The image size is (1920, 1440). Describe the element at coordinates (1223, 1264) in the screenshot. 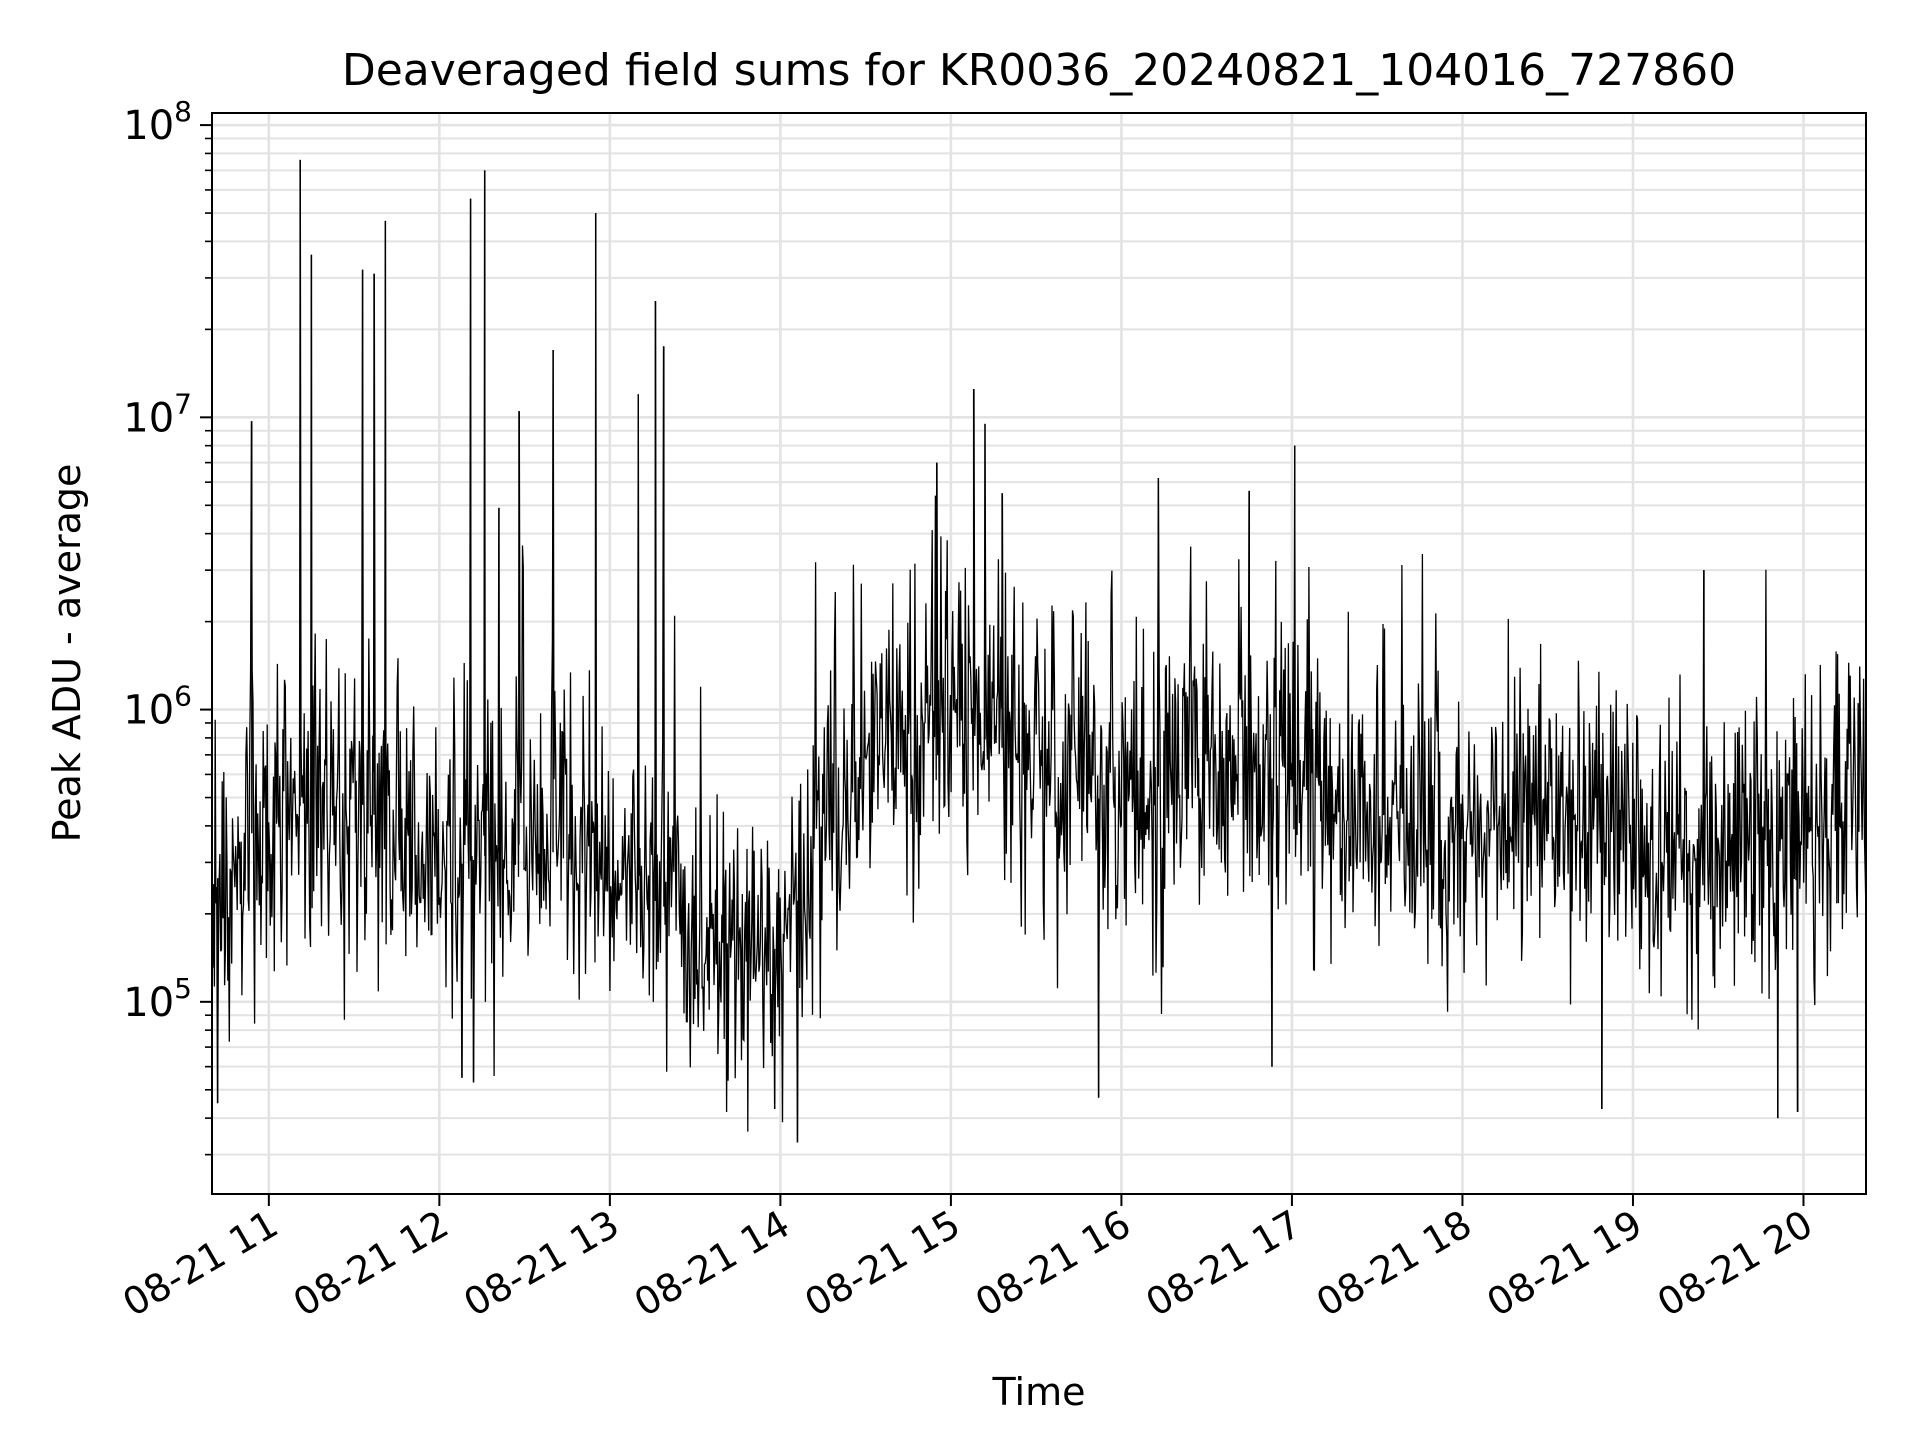

I see `x-tick-label: 08-21 17` at that location.